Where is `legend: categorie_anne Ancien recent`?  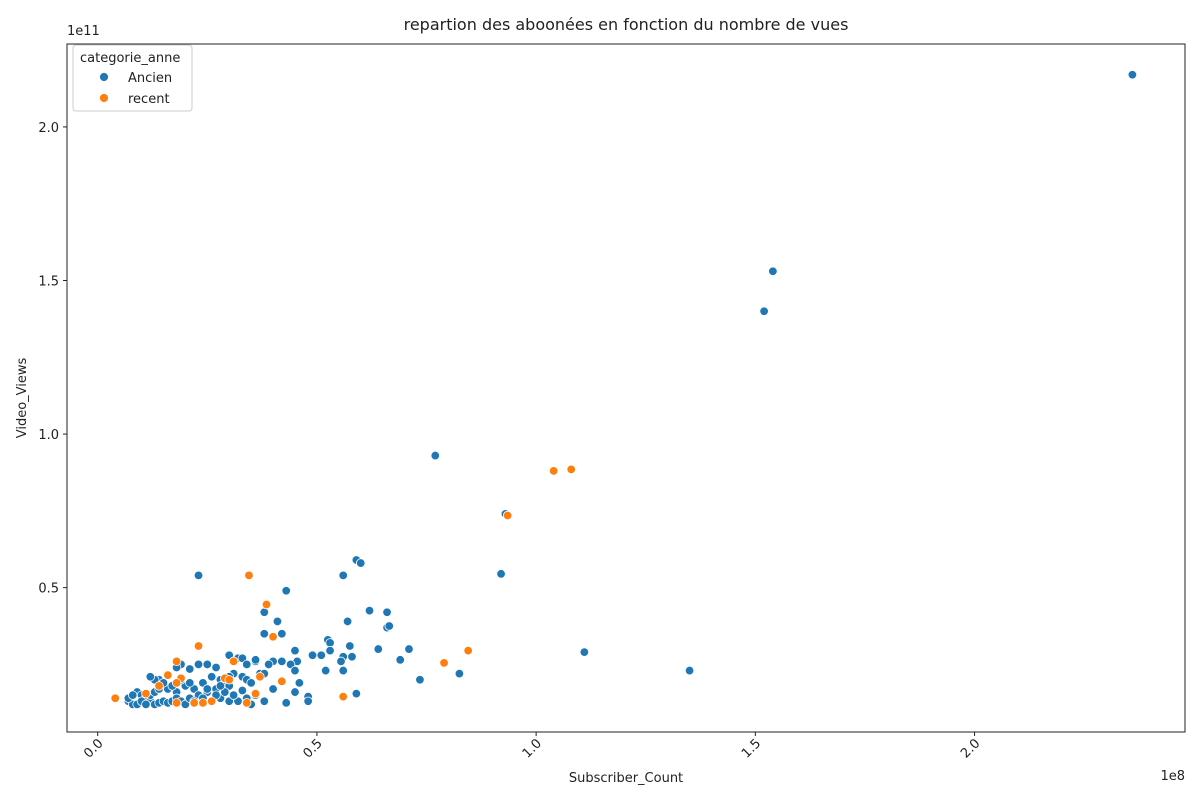 legend: categorie_anne Ancien recent is located at coordinates (132, 78).